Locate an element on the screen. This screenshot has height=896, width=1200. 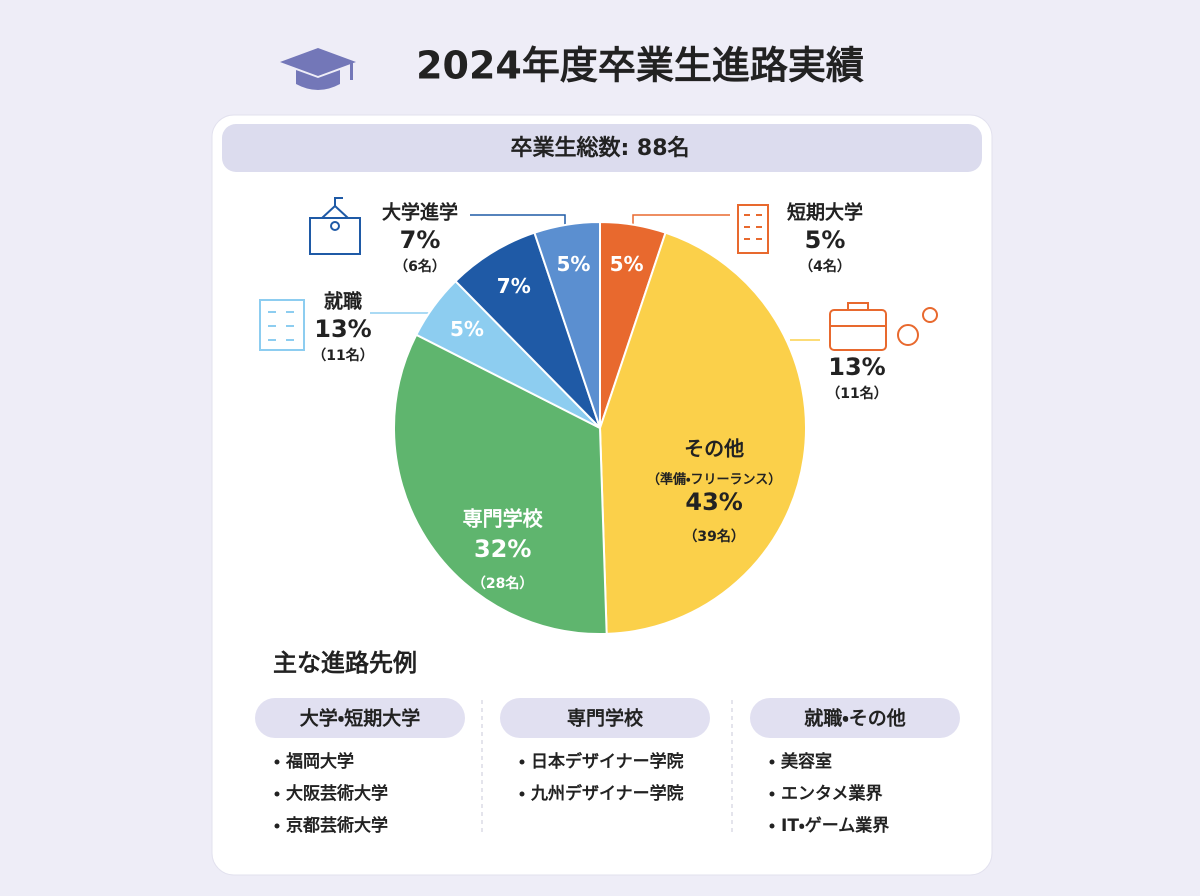
university-icon is located at coordinates (335, 226).